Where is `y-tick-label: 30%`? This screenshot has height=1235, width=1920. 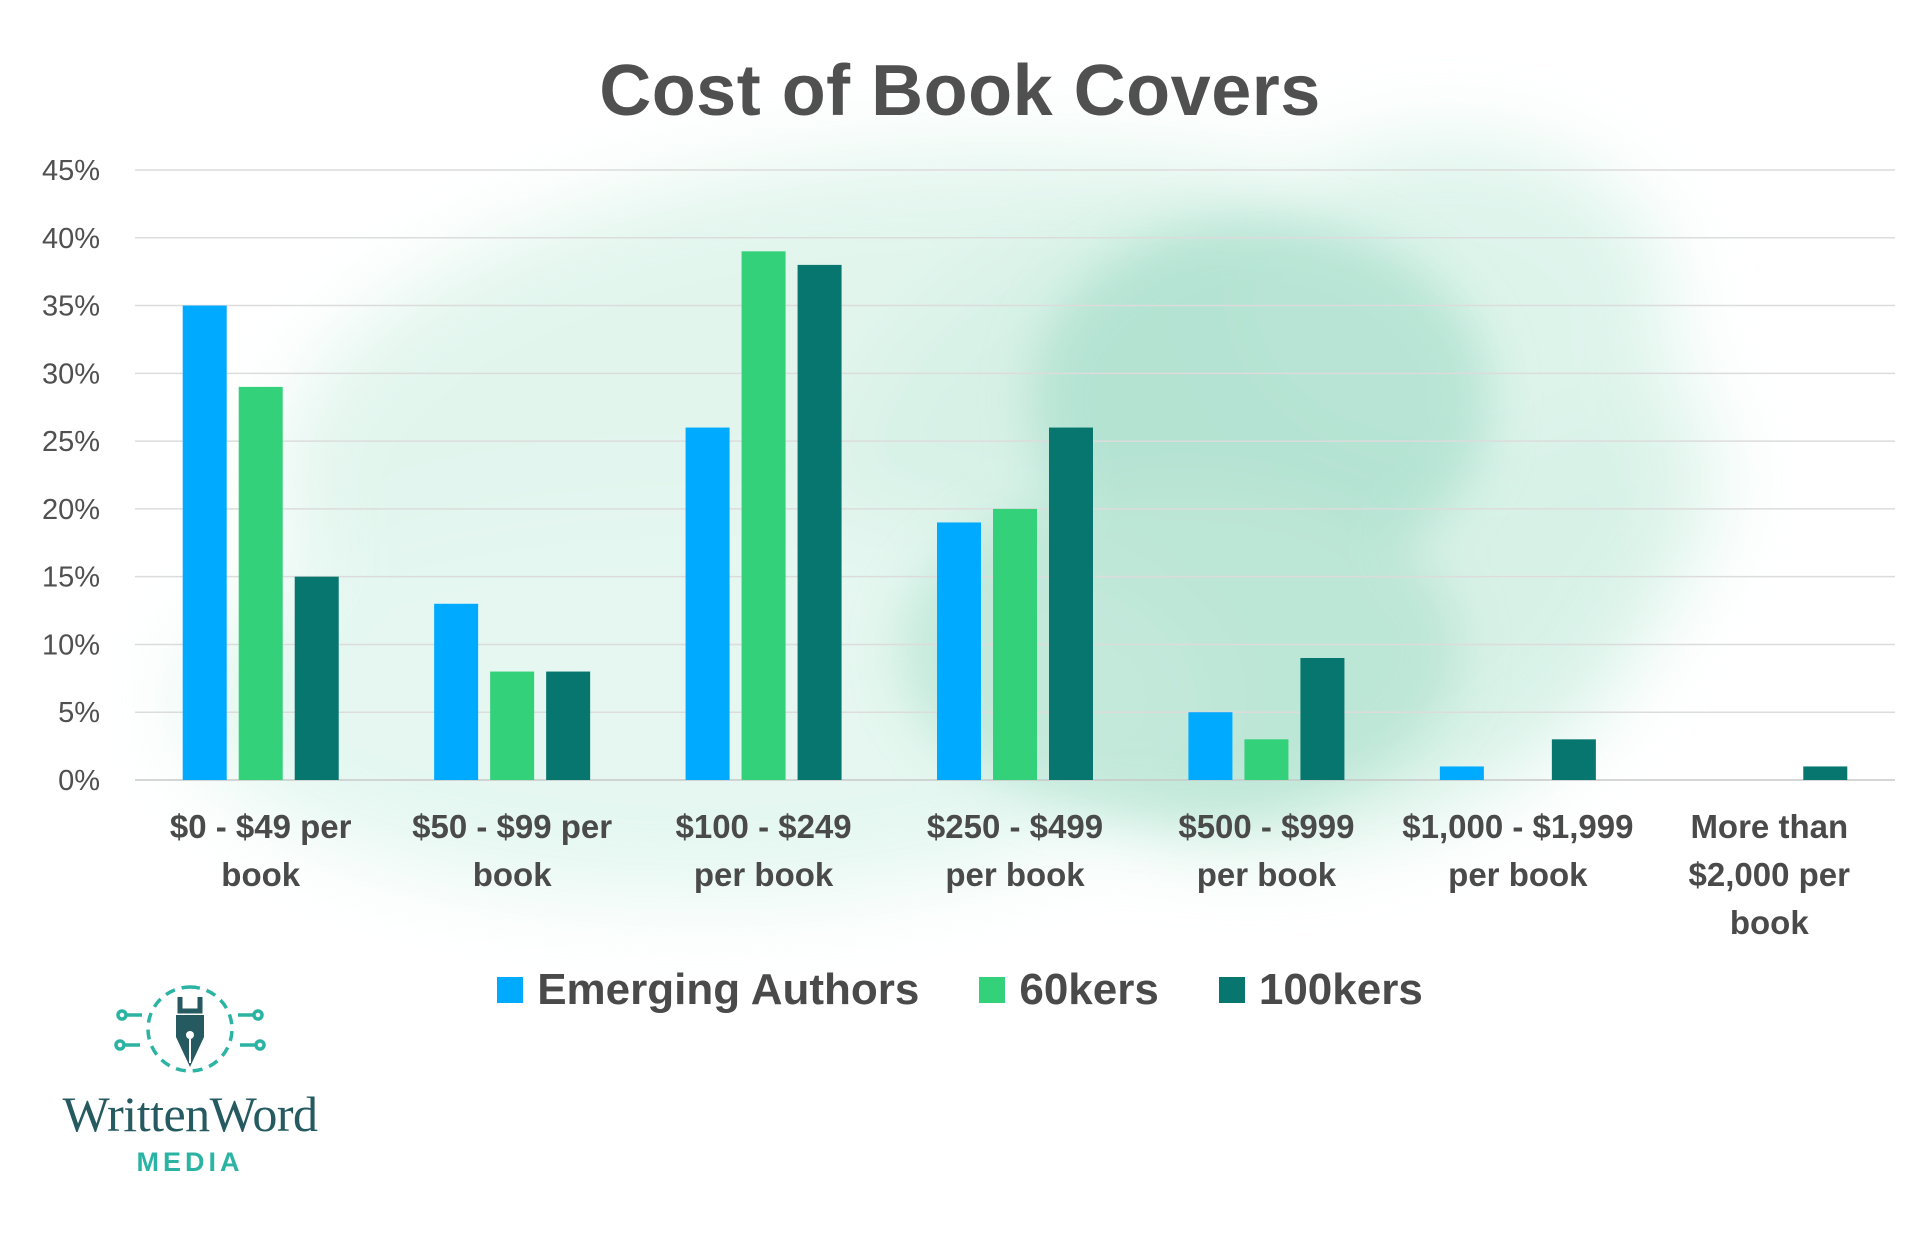 y-tick-label: 30% is located at coordinates (71, 374).